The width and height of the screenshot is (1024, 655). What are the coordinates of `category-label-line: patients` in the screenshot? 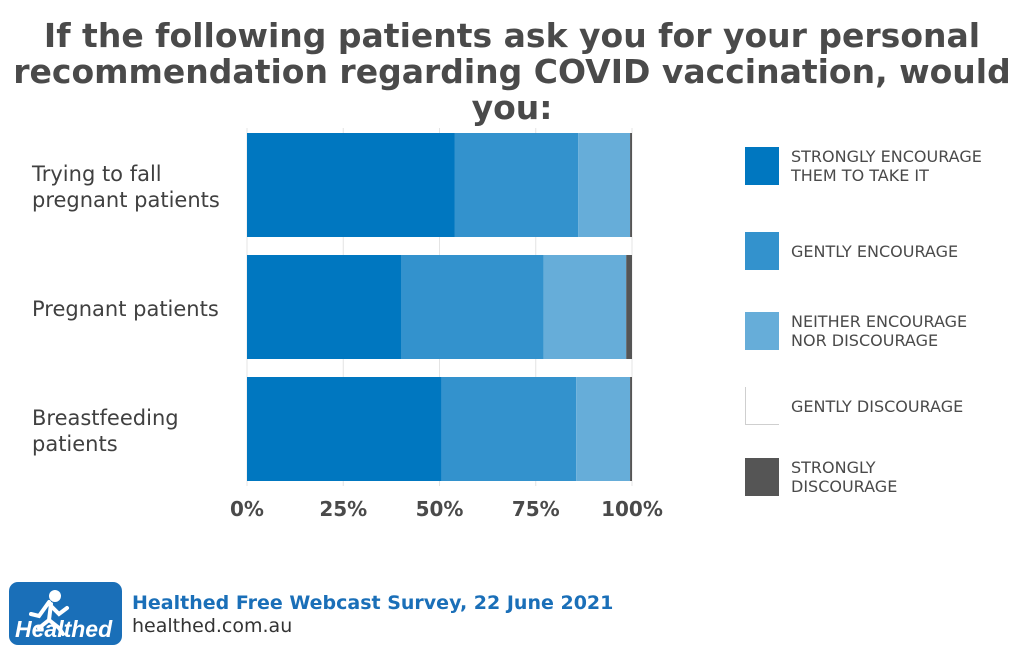 It's located at (75, 444).